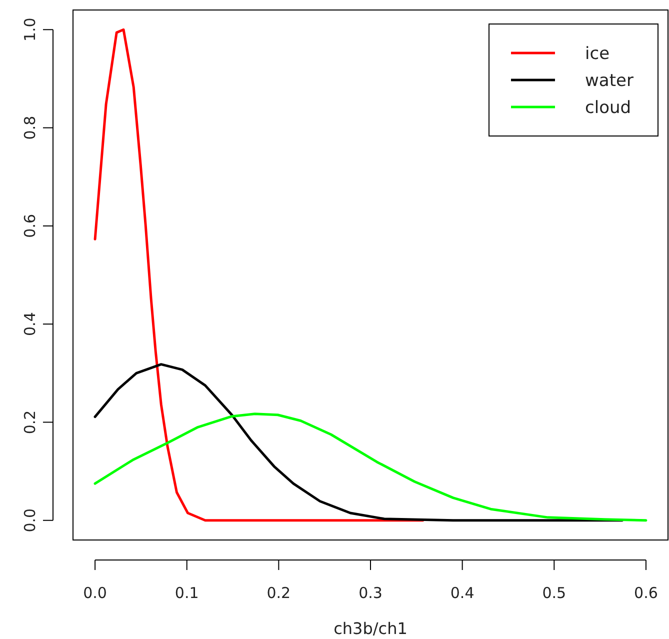 The height and width of the screenshot is (639, 669). I want to click on x-axis-title: ch3b/ch1, so click(371, 628).